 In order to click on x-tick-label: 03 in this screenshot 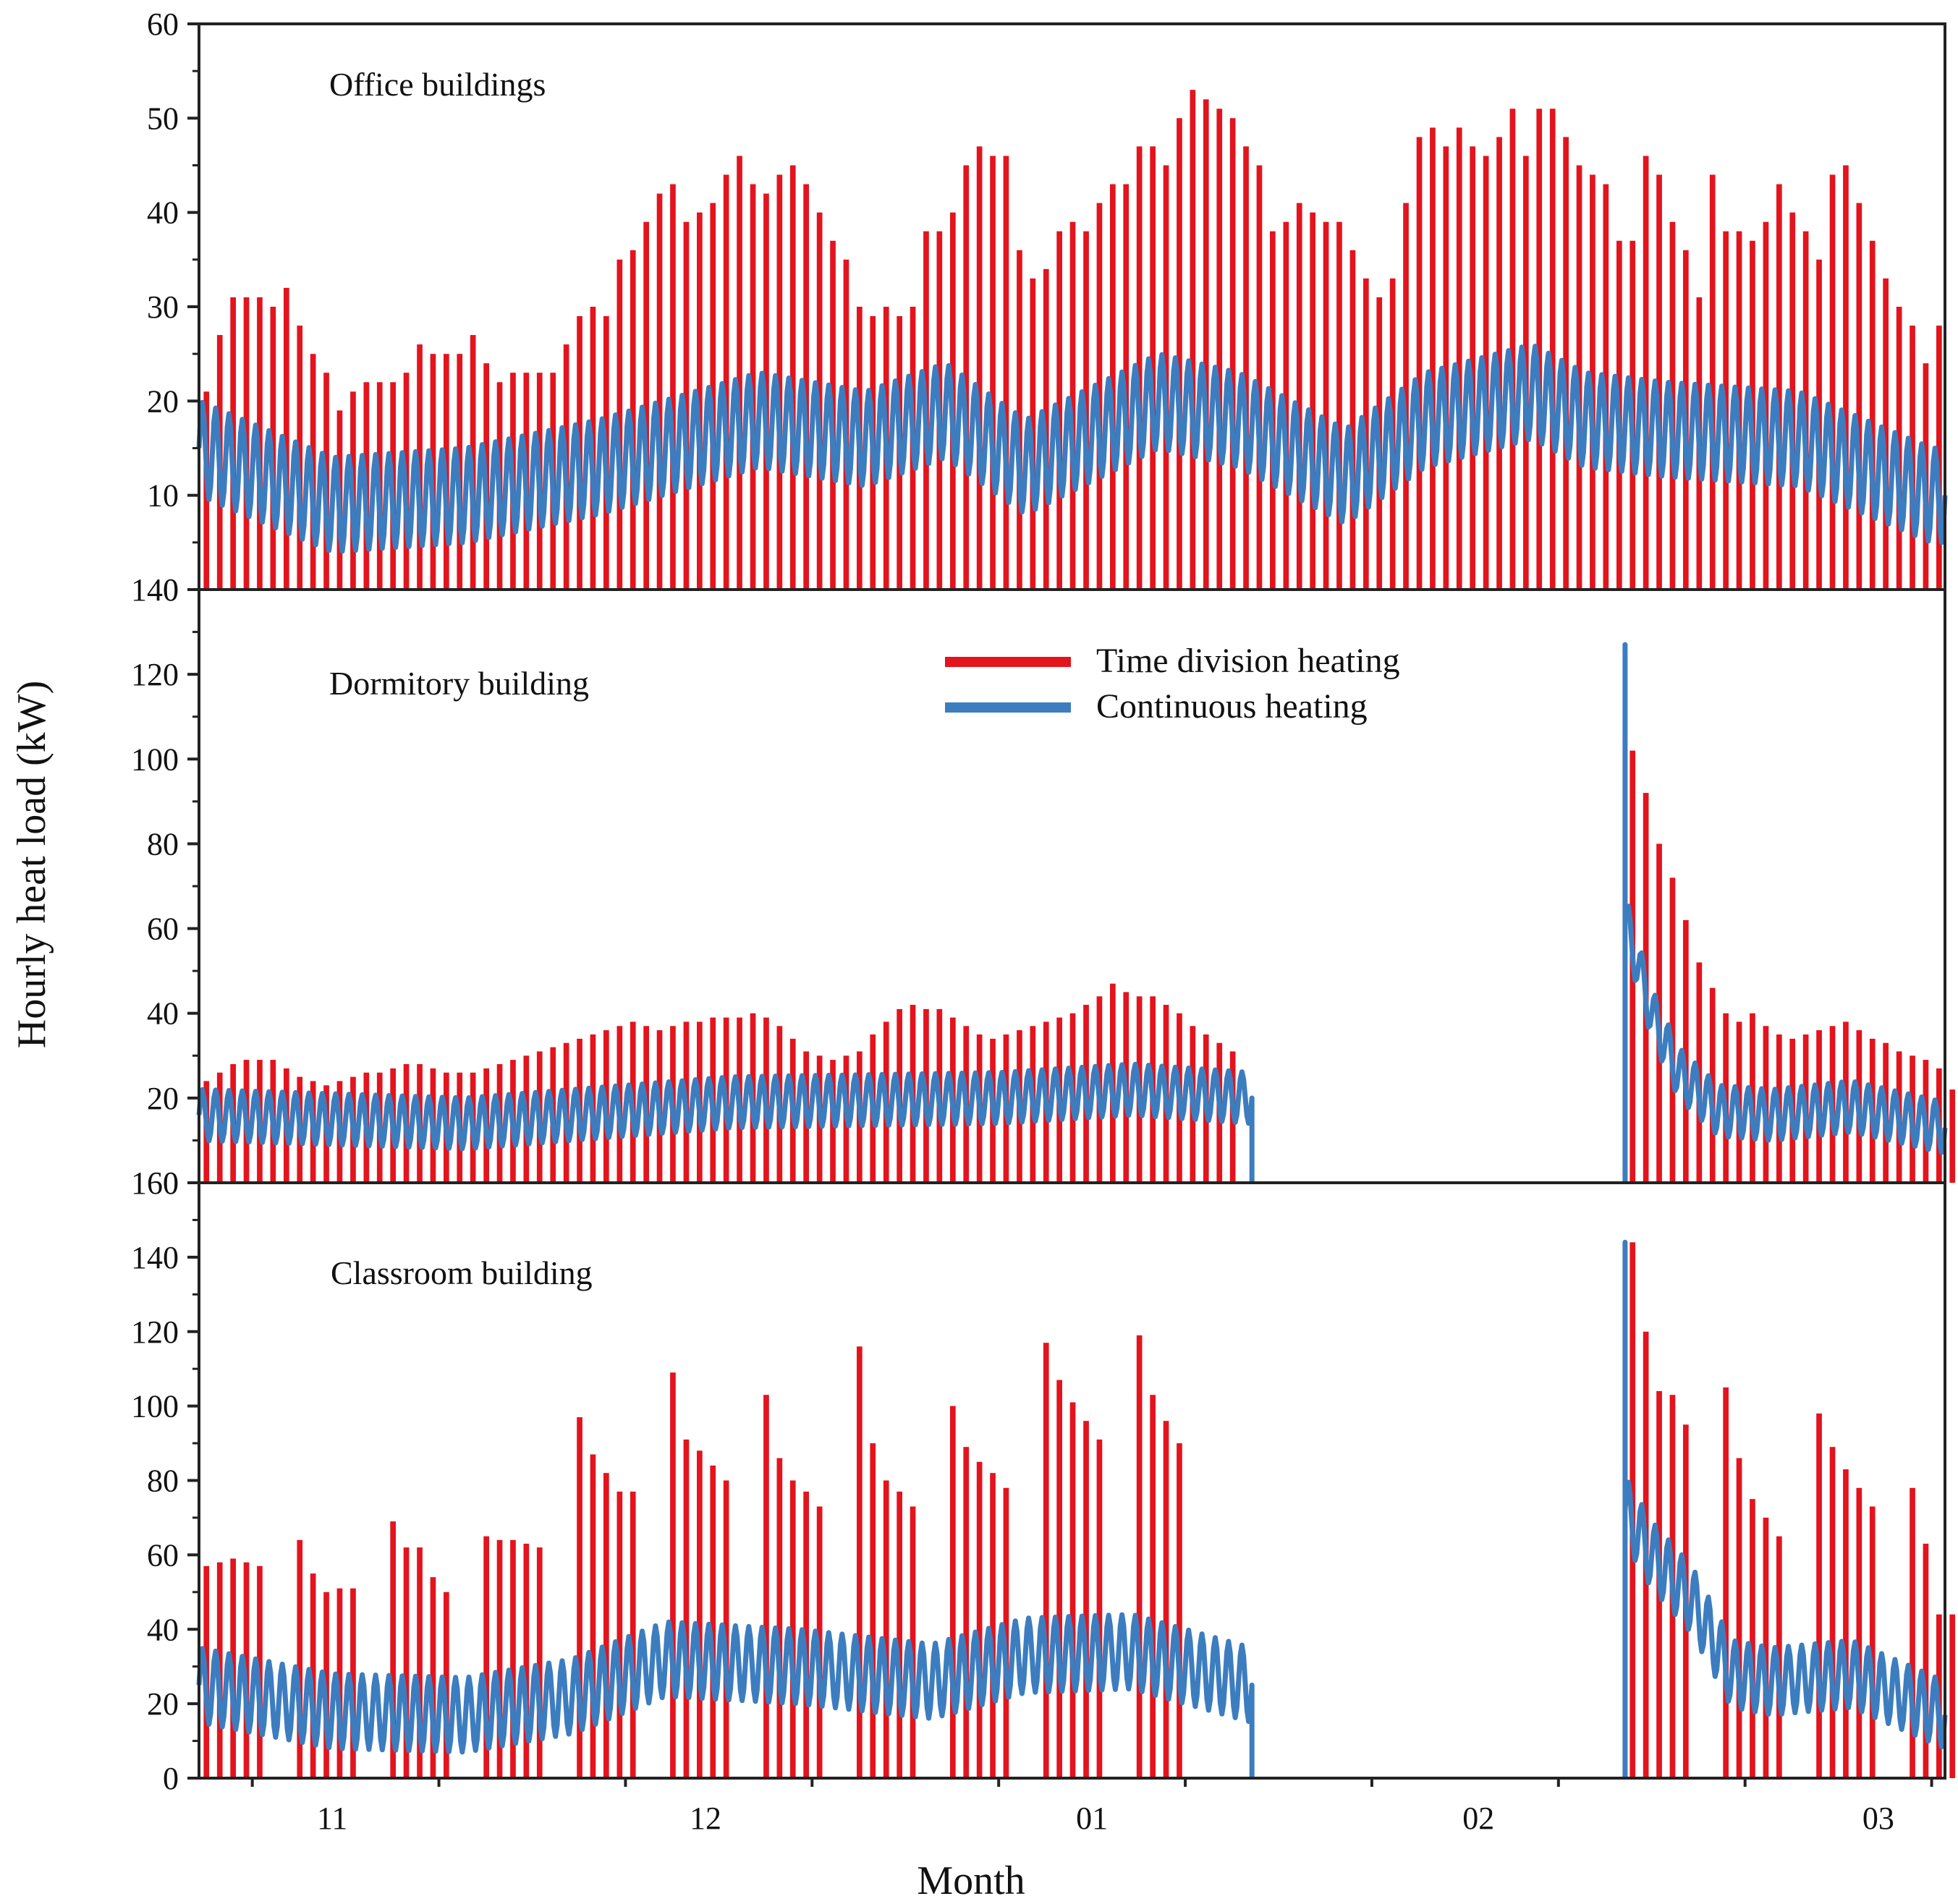, I will do `click(1878, 1818)`.